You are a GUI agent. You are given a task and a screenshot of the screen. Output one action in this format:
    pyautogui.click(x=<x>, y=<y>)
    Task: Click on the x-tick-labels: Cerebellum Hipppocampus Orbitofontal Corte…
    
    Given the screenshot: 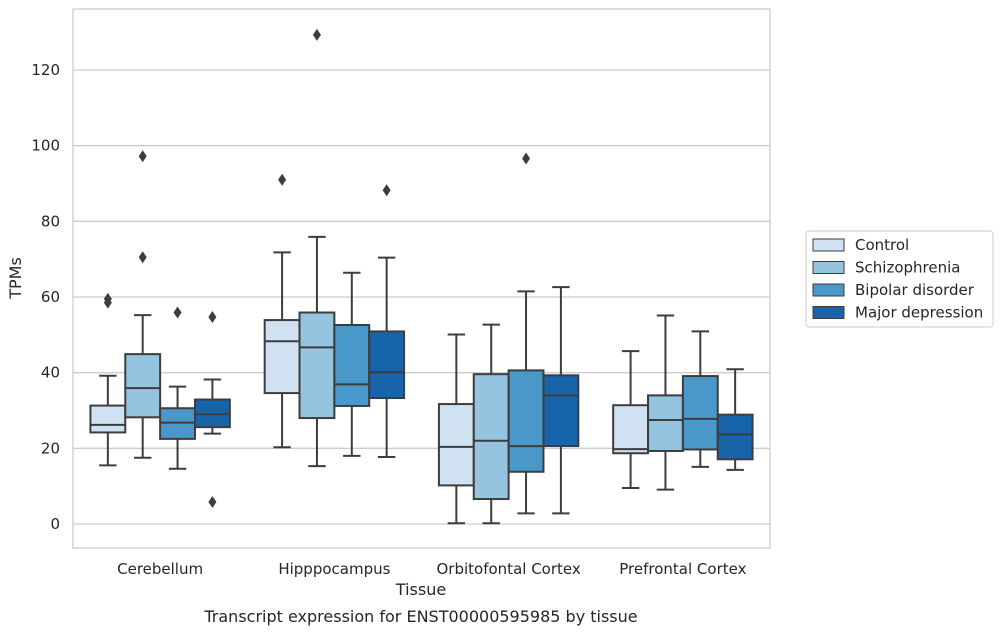 What is the action you would take?
    pyautogui.click(x=431, y=569)
    